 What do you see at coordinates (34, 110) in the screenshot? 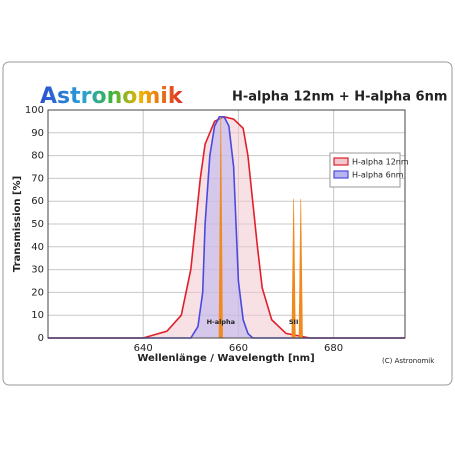
I see `y-tick-label: 100` at bounding box center [34, 110].